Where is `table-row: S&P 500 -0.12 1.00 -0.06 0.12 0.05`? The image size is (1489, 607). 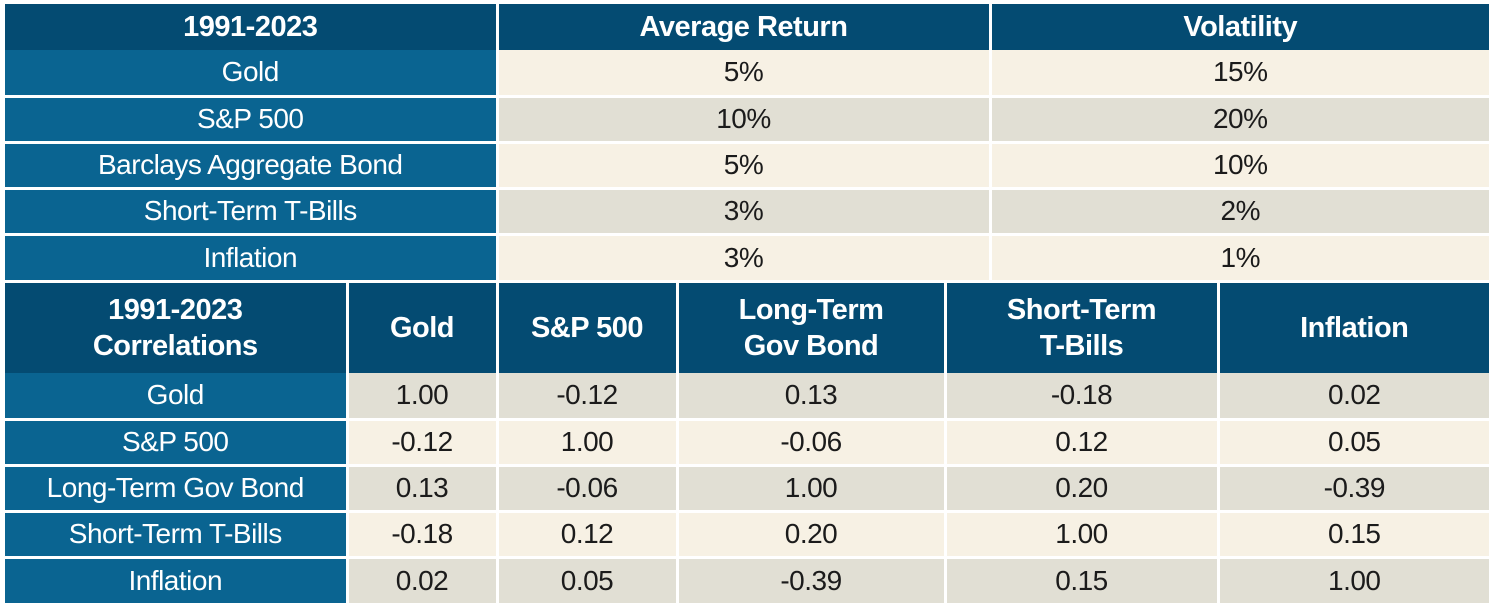 table-row: S&P 500 -0.12 1.00 -0.06 0.12 0.05 is located at coordinates (747, 441).